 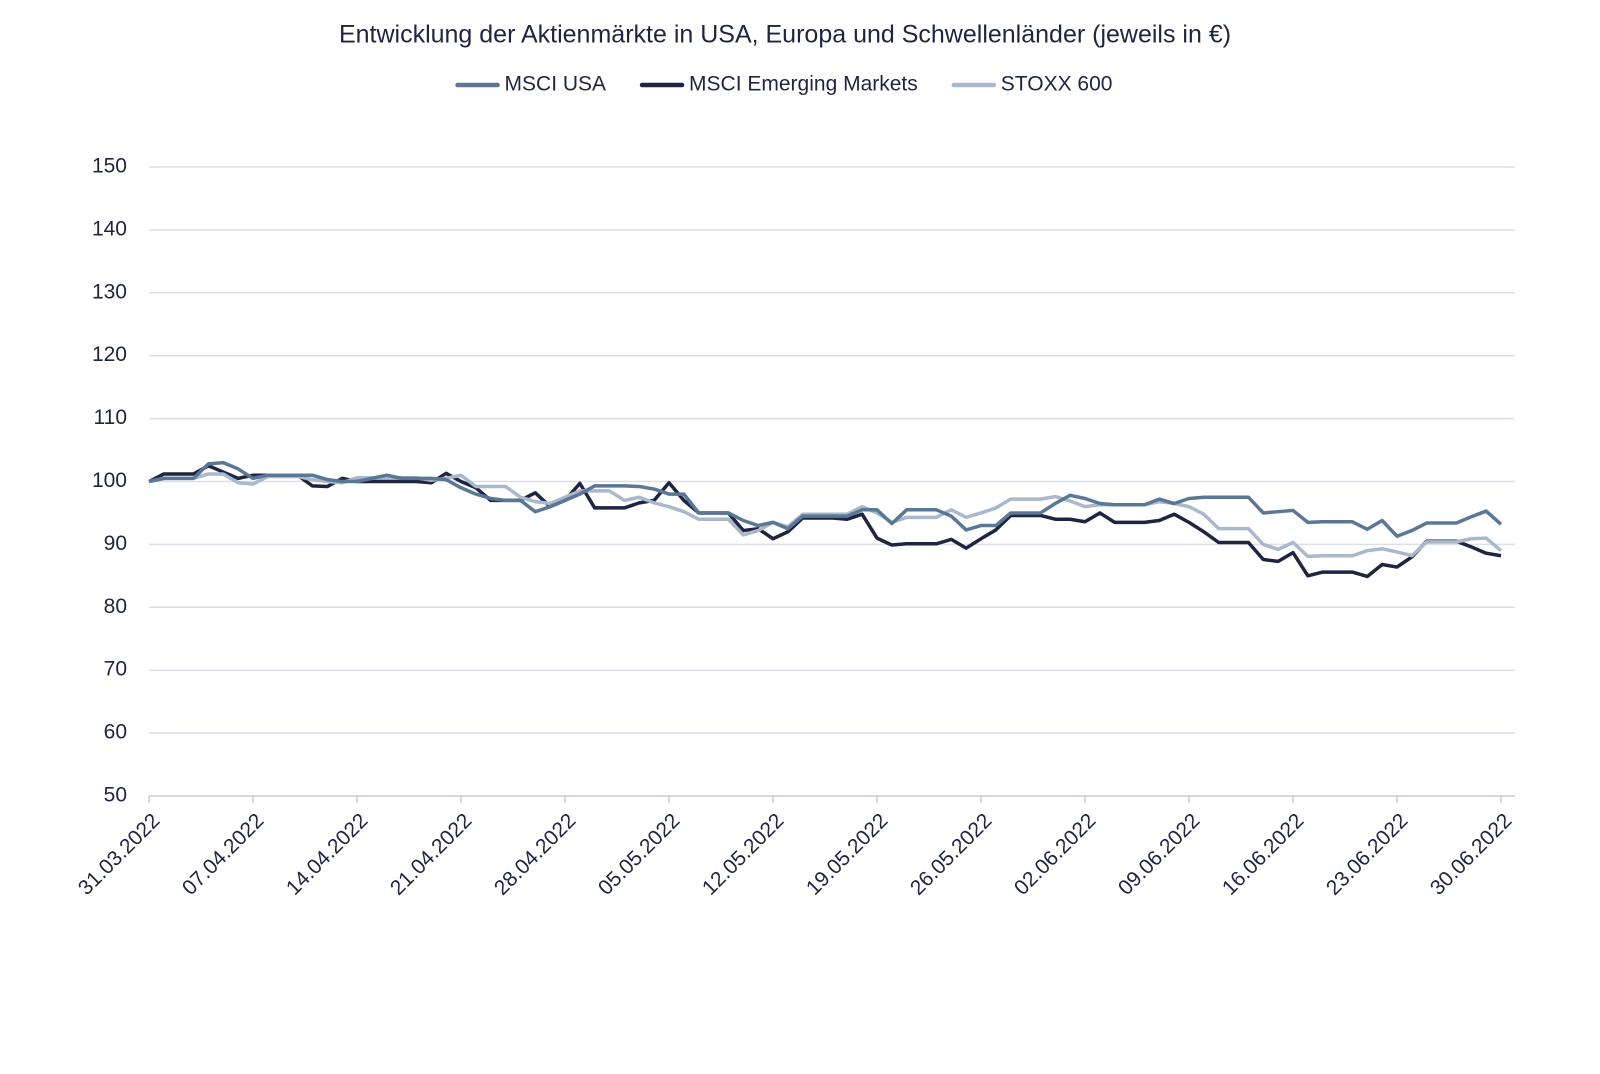 What do you see at coordinates (803, 84) in the screenshot?
I see `legend-label: MSCI Emerging Markets` at bounding box center [803, 84].